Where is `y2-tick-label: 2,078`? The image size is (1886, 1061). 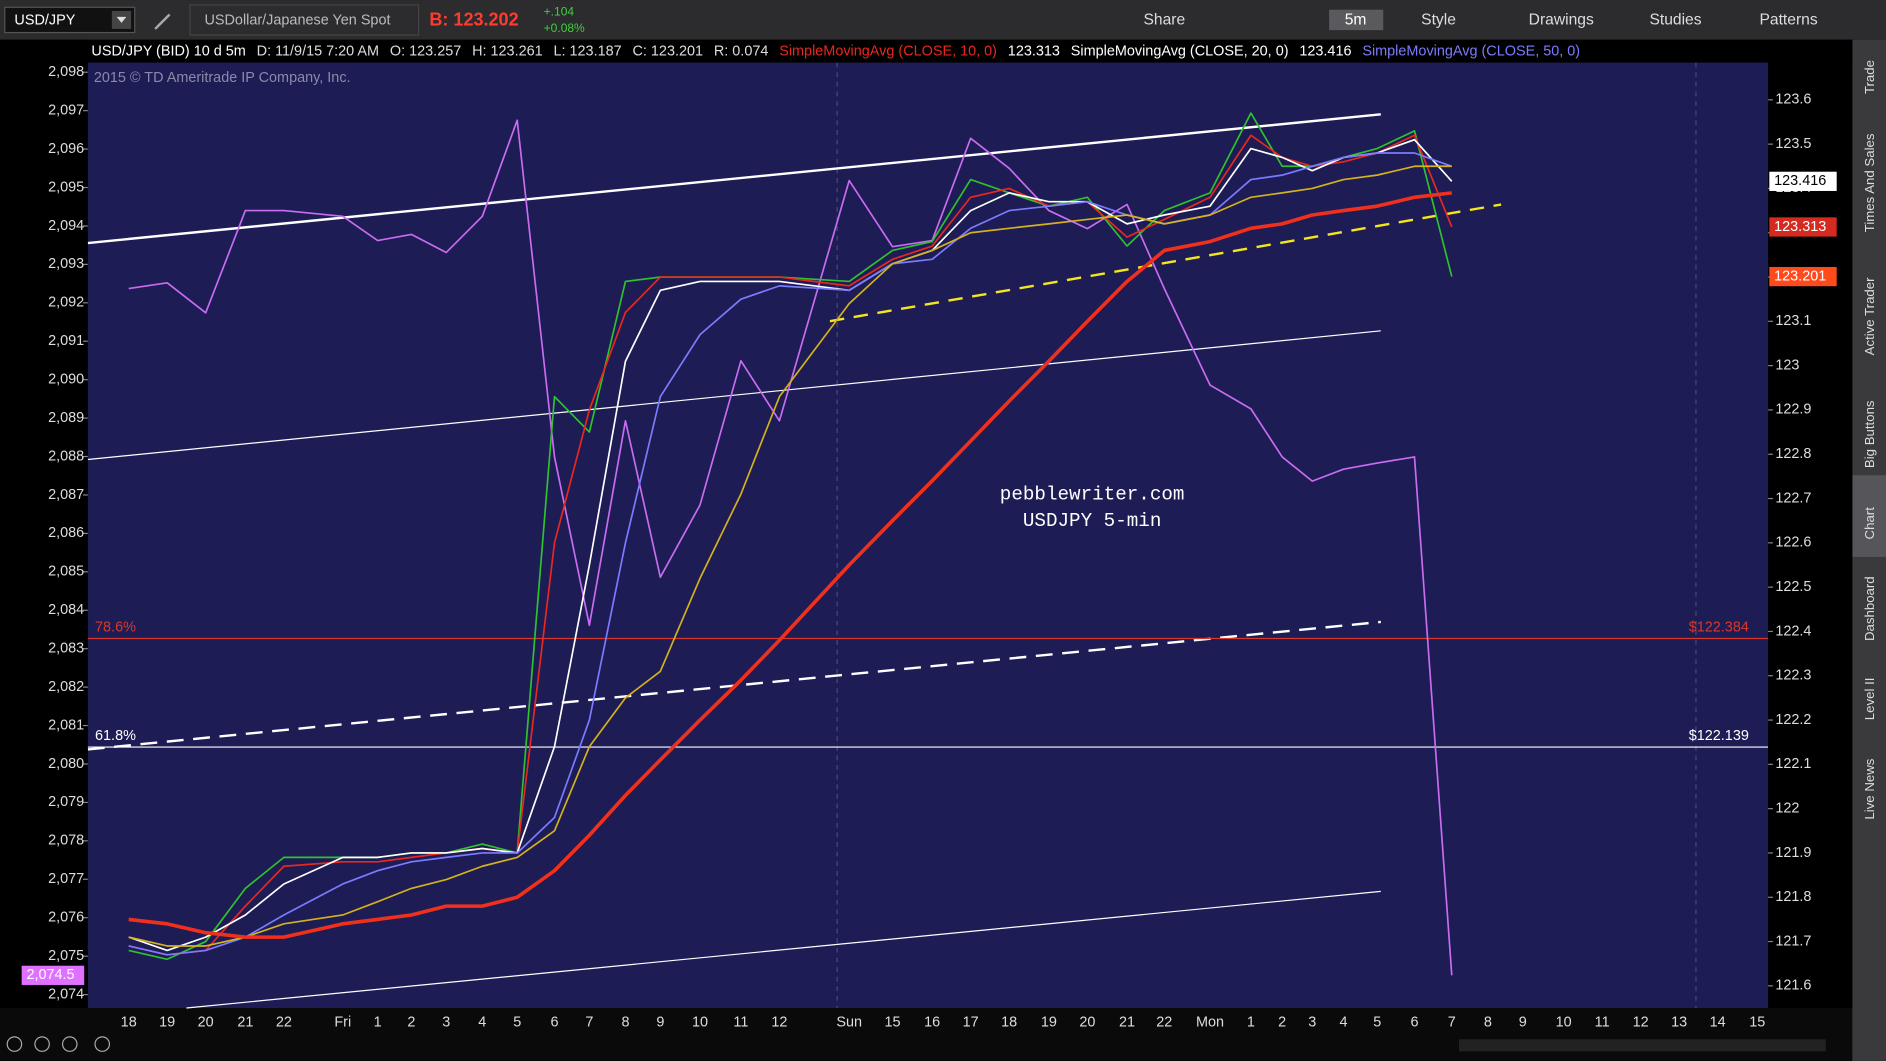 y2-tick-label: 2,078 is located at coordinates (66, 841).